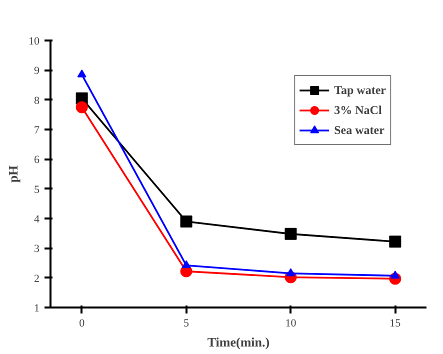  I want to click on legend-label: Tap water, so click(360, 90).